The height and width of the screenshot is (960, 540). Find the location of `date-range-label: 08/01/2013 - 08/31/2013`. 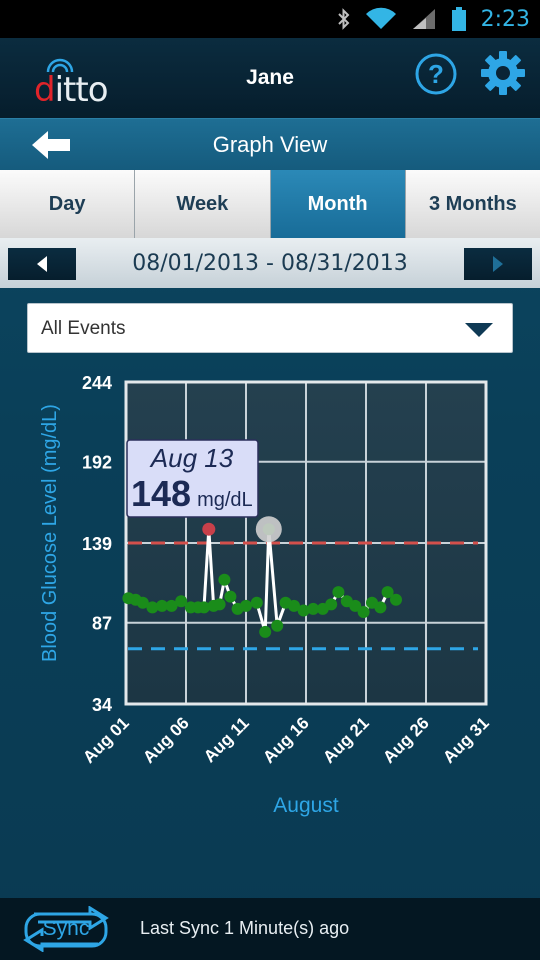

date-range-label: 08/01/2013 - 08/31/2013 is located at coordinates (270, 263).